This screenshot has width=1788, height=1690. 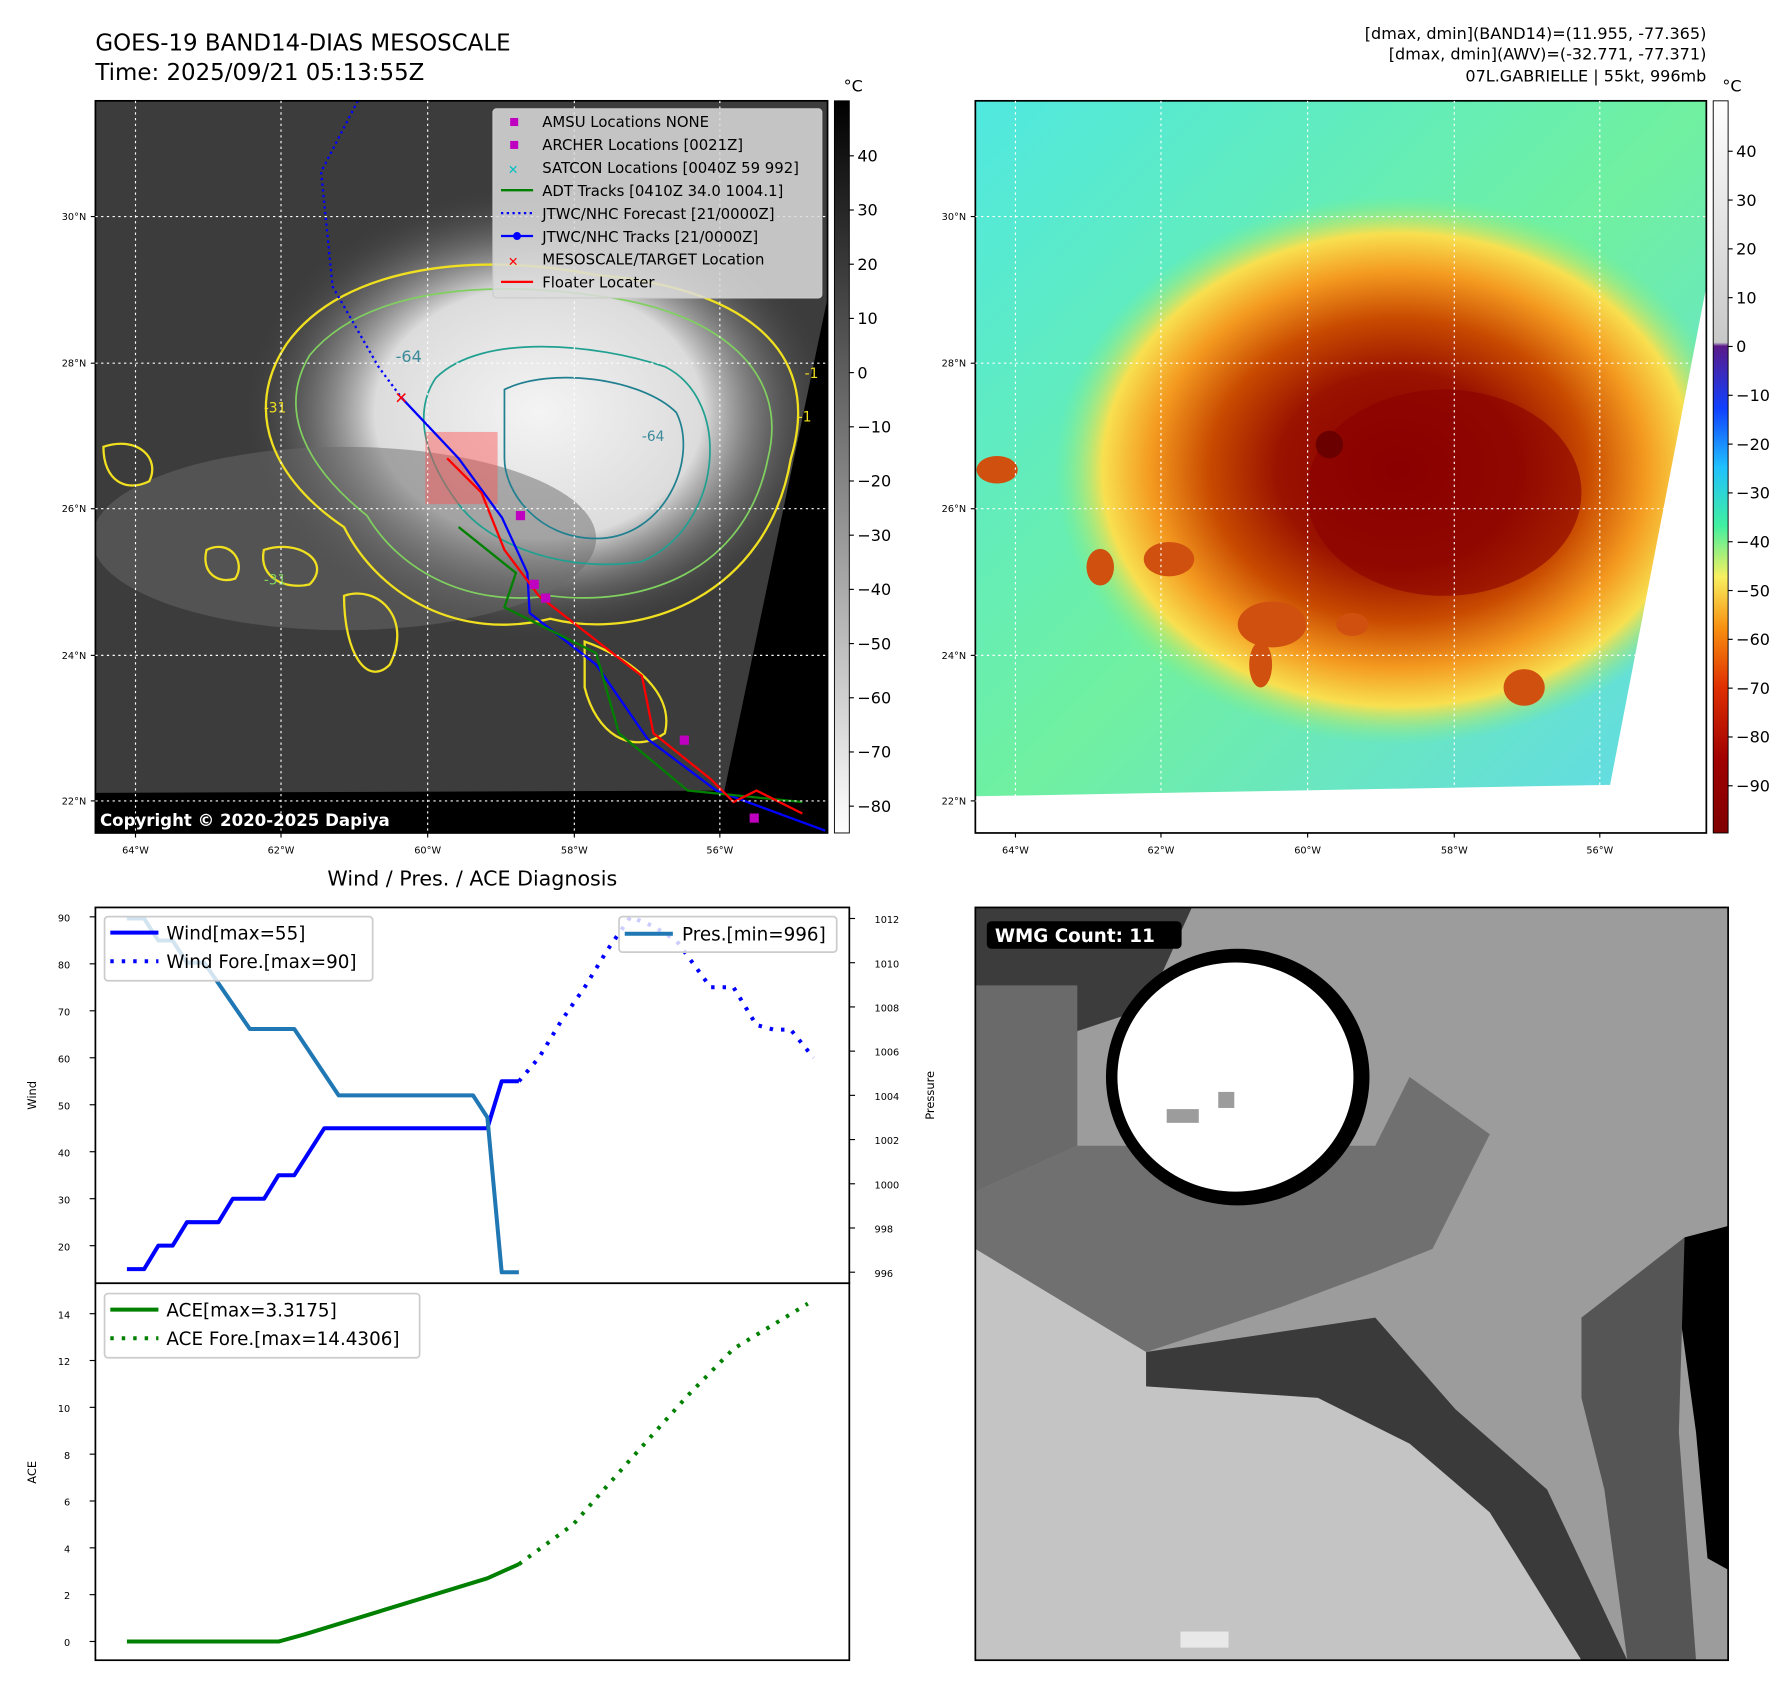 I want to click on figure-title: GOES-19 BAND14-DIAS MESOSCALE, so click(x=302, y=43).